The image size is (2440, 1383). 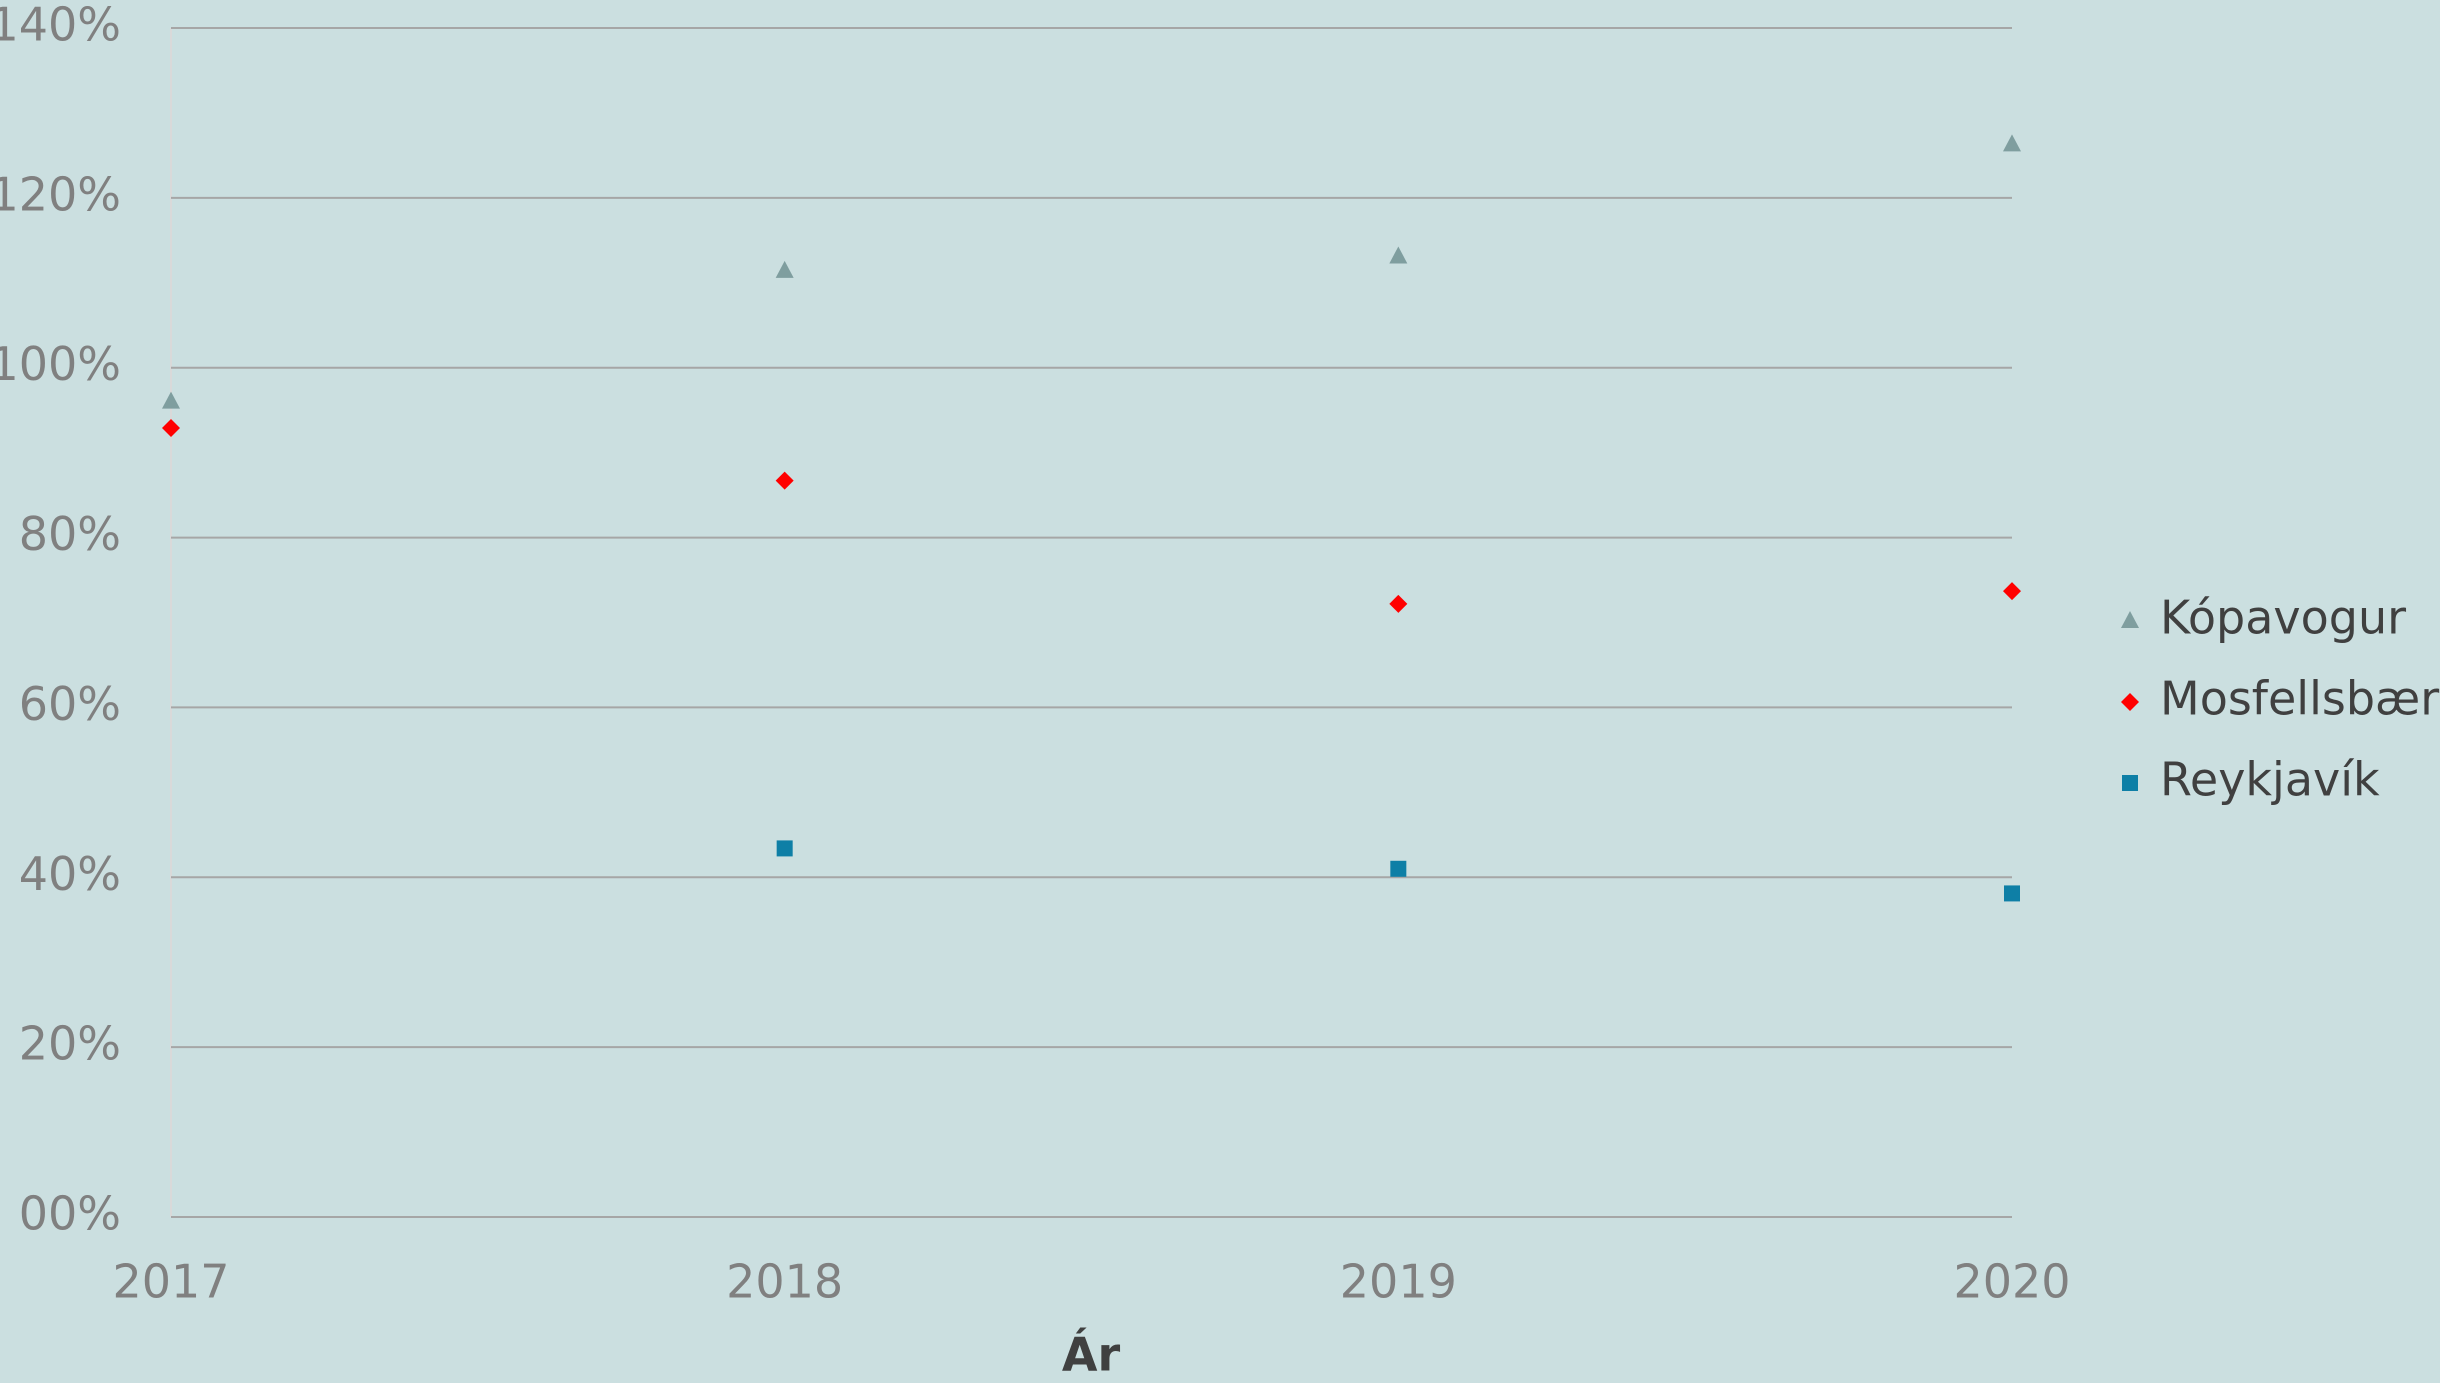 What do you see at coordinates (60, 364) in the screenshot?
I see `y-tick-label: 100%` at bounding box center [60, 364].